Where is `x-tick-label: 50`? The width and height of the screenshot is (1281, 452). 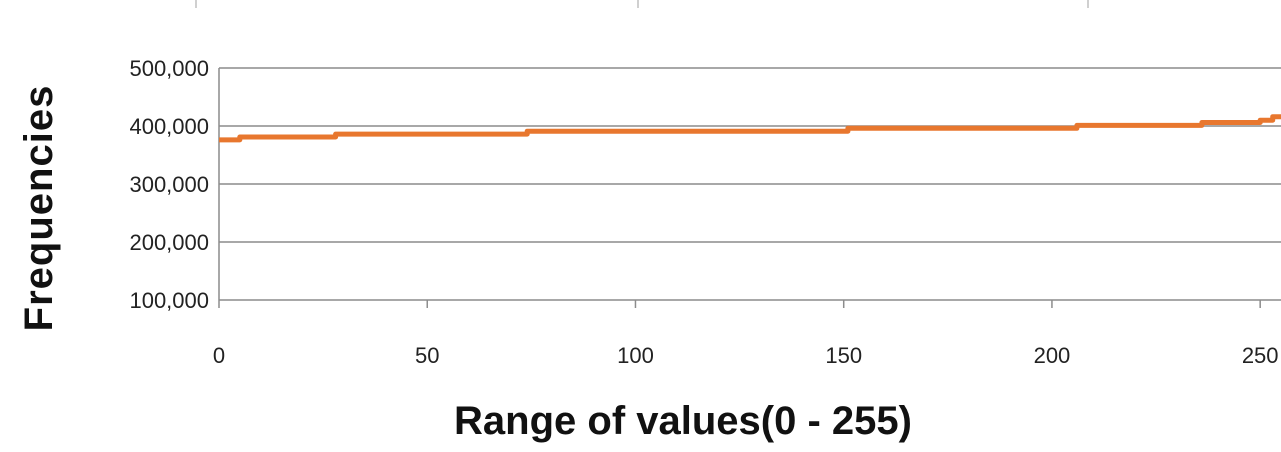
x-tick-label: 50 is located at coordinates (427, 355).